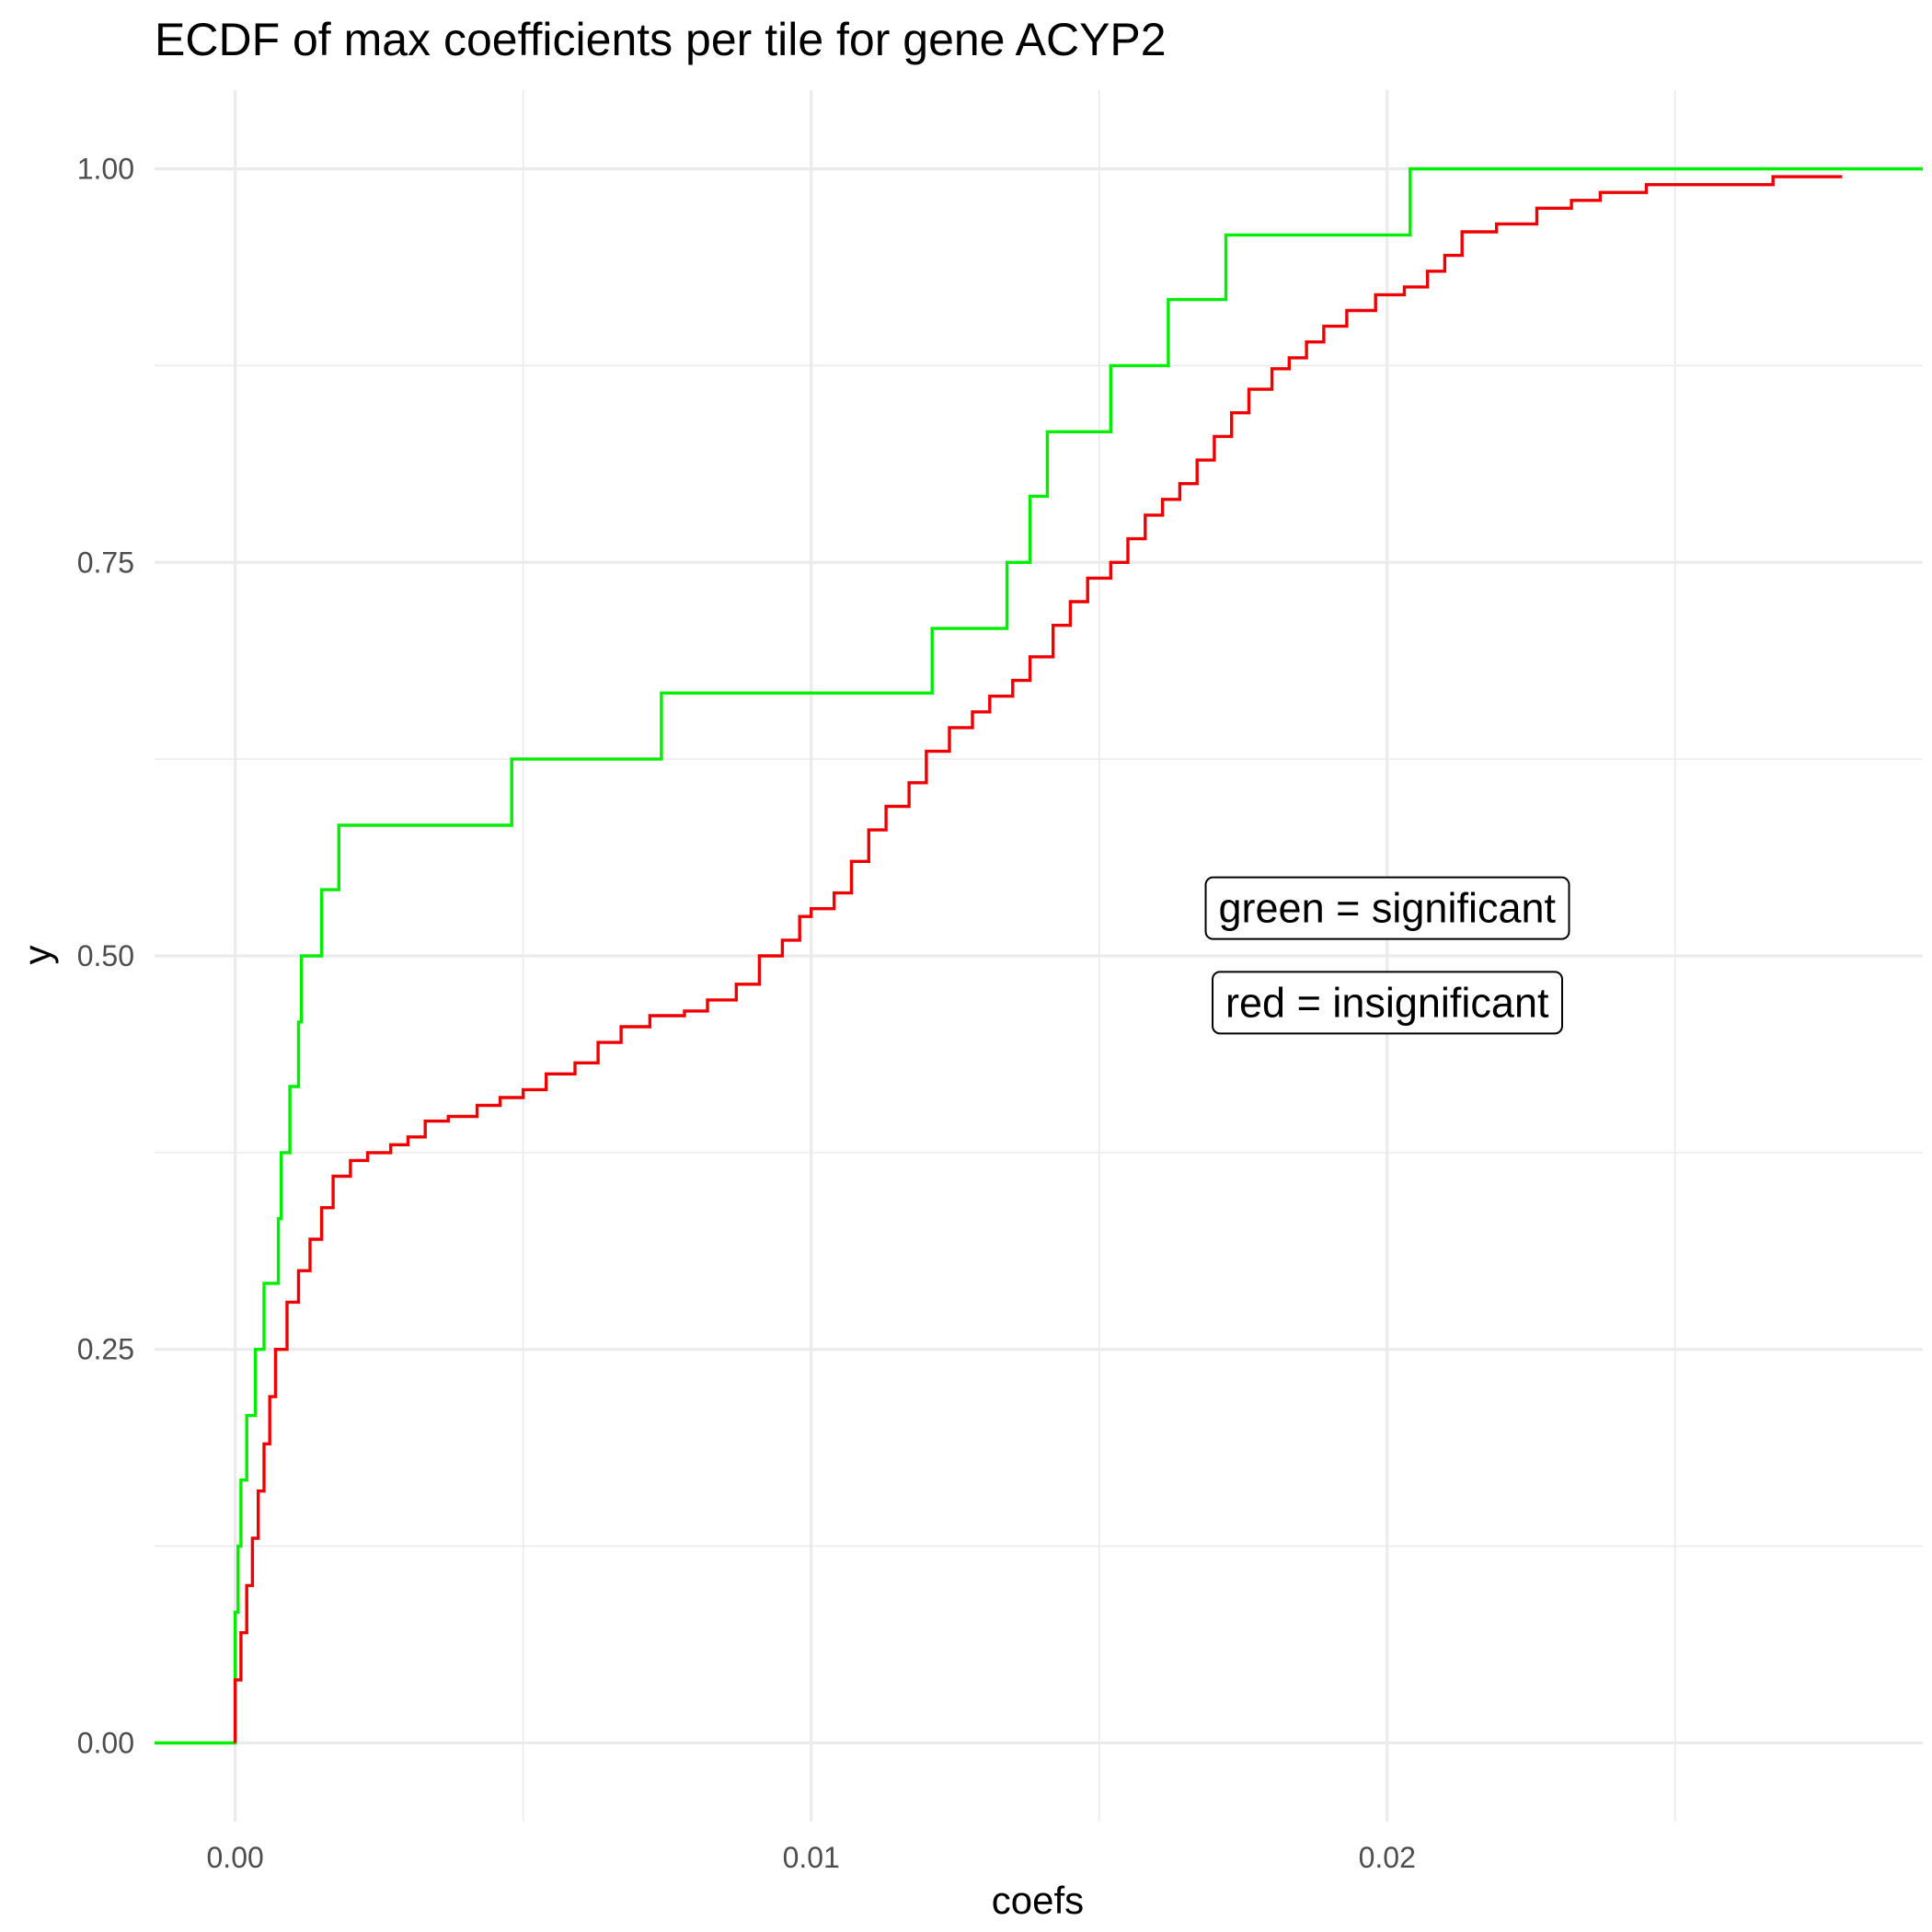 Image resolution: width=1932 pixels, height=1932 pixels. I want to click on annotation-text: green = significant, so click(1388, 908).